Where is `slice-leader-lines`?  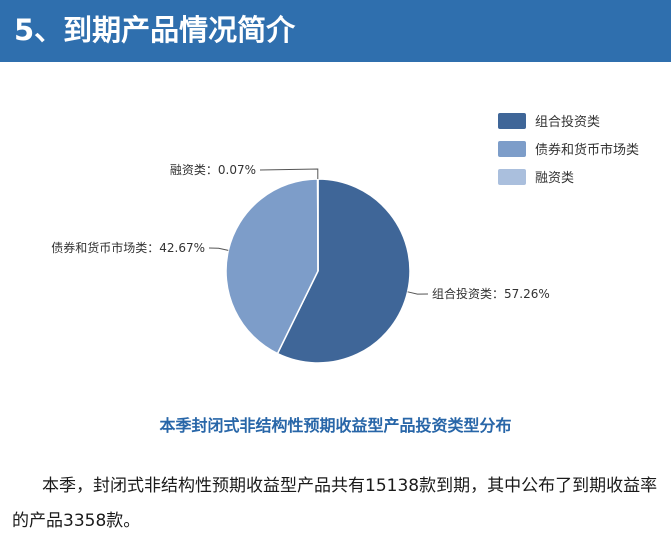 slice-leader-lines is located at coordinates (318, 231).